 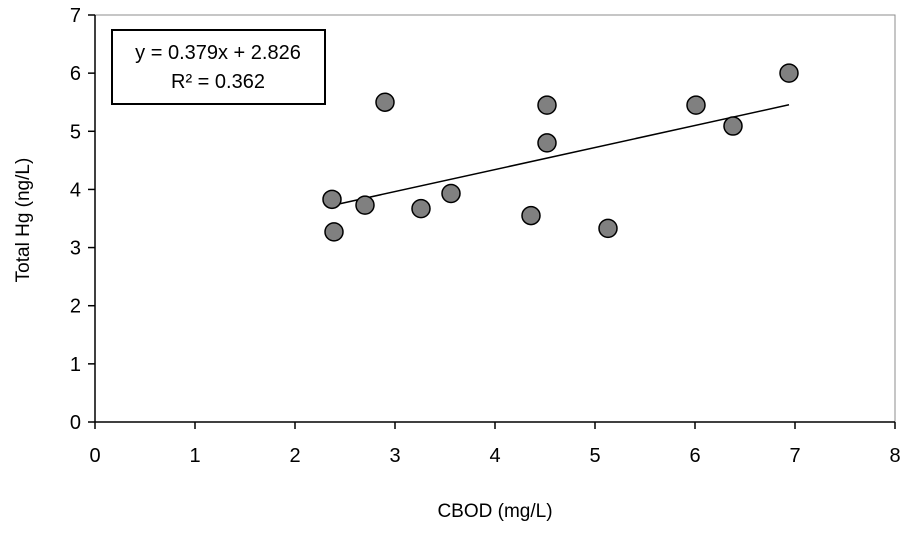 I want to click on y-axis-title: Total Hg (ng/L), so click(x=23, y=220).